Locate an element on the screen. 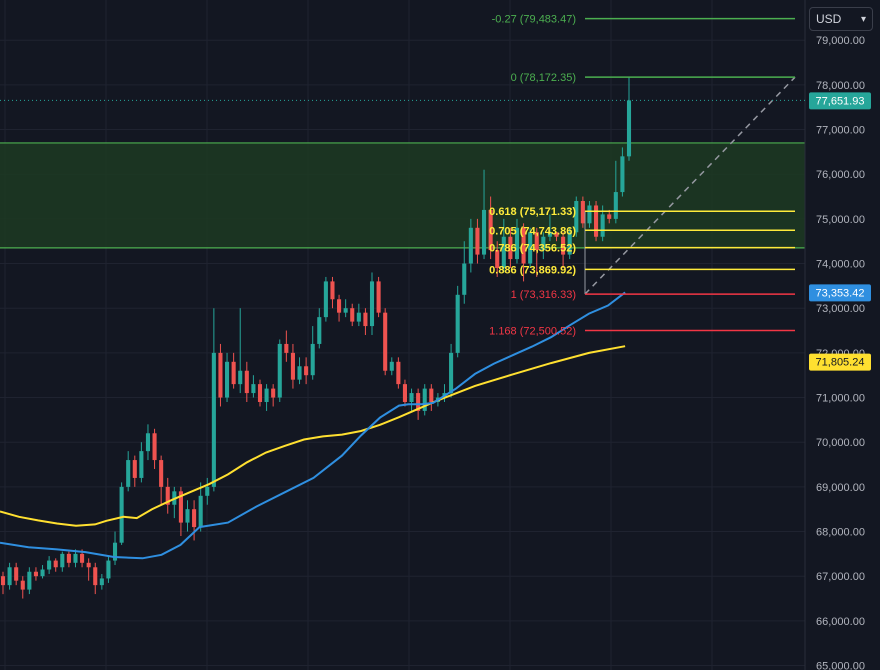  ema-price-label-bg is located at coordinates (840, 293).